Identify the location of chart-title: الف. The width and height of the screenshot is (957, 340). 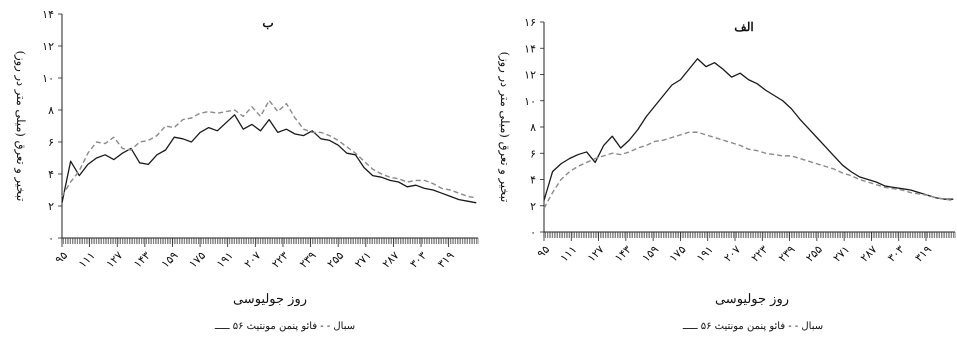
(743, 27).